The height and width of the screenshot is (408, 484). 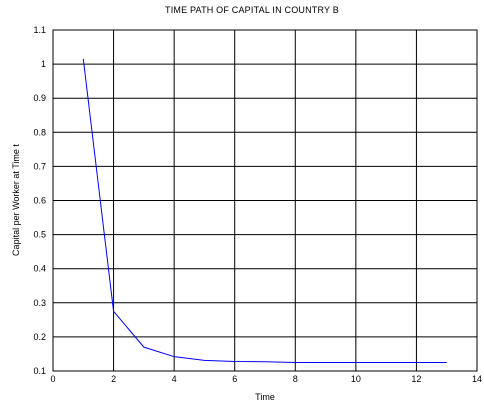 I want to click on y-tick-label: 0.7, so click(x=39, y=166).